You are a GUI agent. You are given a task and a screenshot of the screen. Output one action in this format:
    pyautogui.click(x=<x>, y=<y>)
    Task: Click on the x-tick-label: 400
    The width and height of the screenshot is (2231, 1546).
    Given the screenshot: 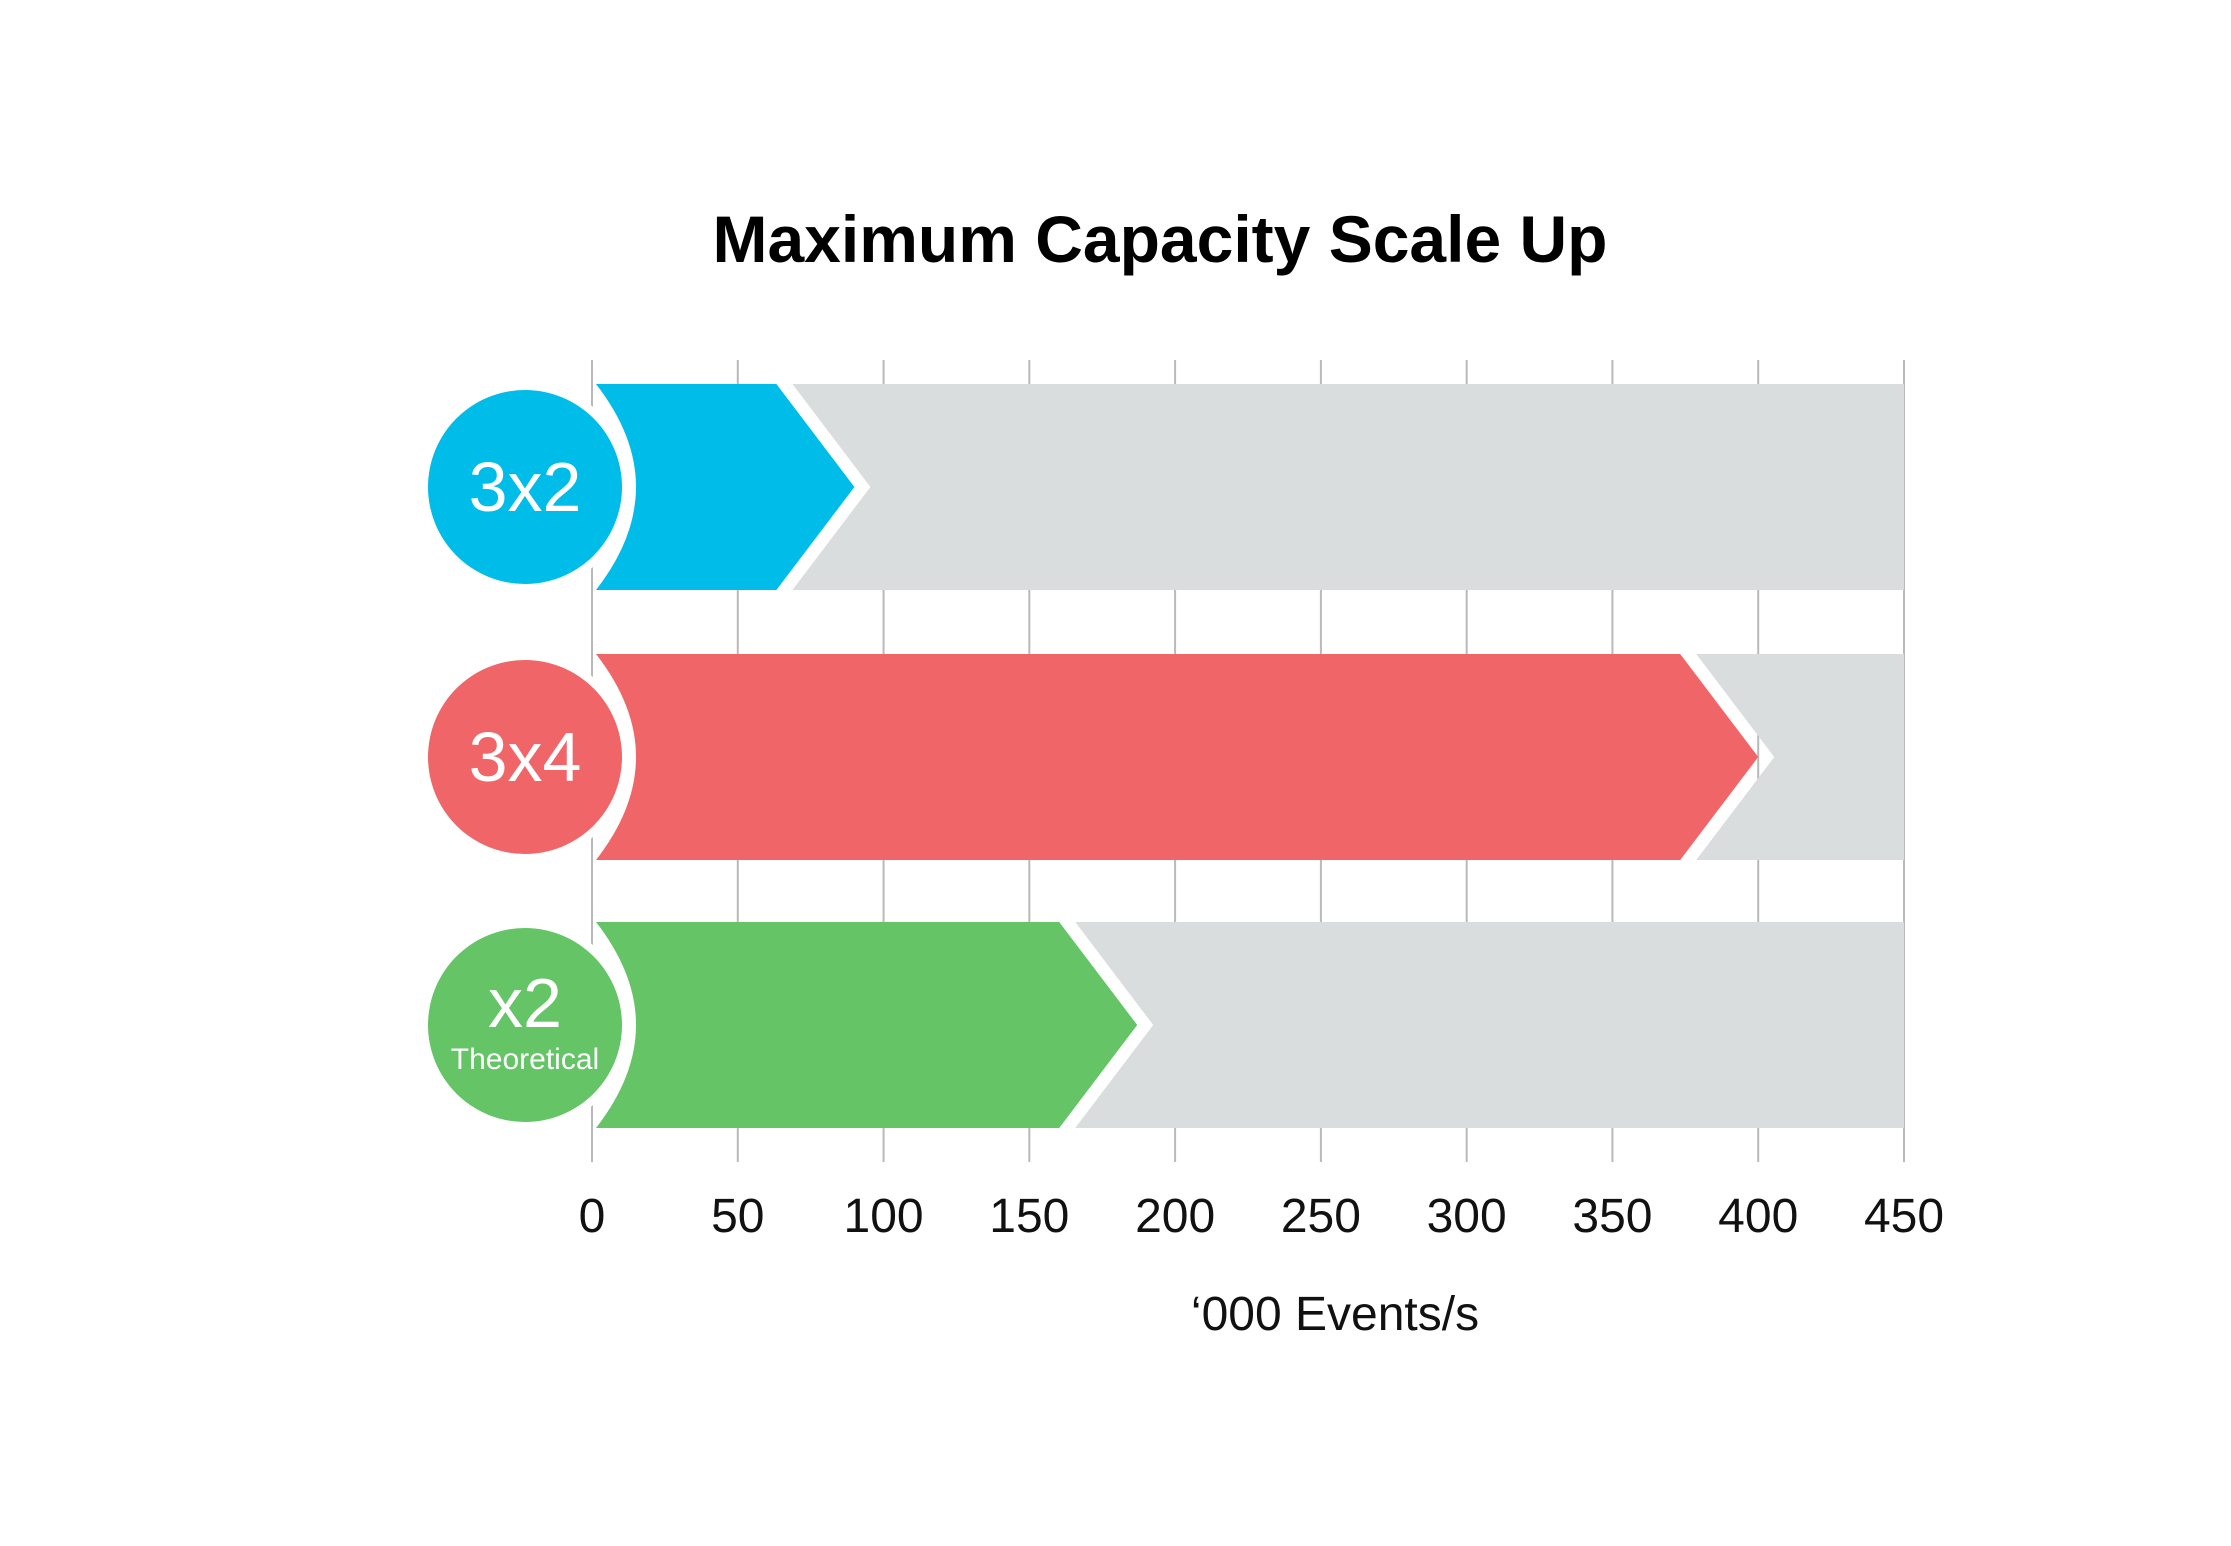 What is the action you would take?
    pyautogui.click(x=1758, y=1216)
    